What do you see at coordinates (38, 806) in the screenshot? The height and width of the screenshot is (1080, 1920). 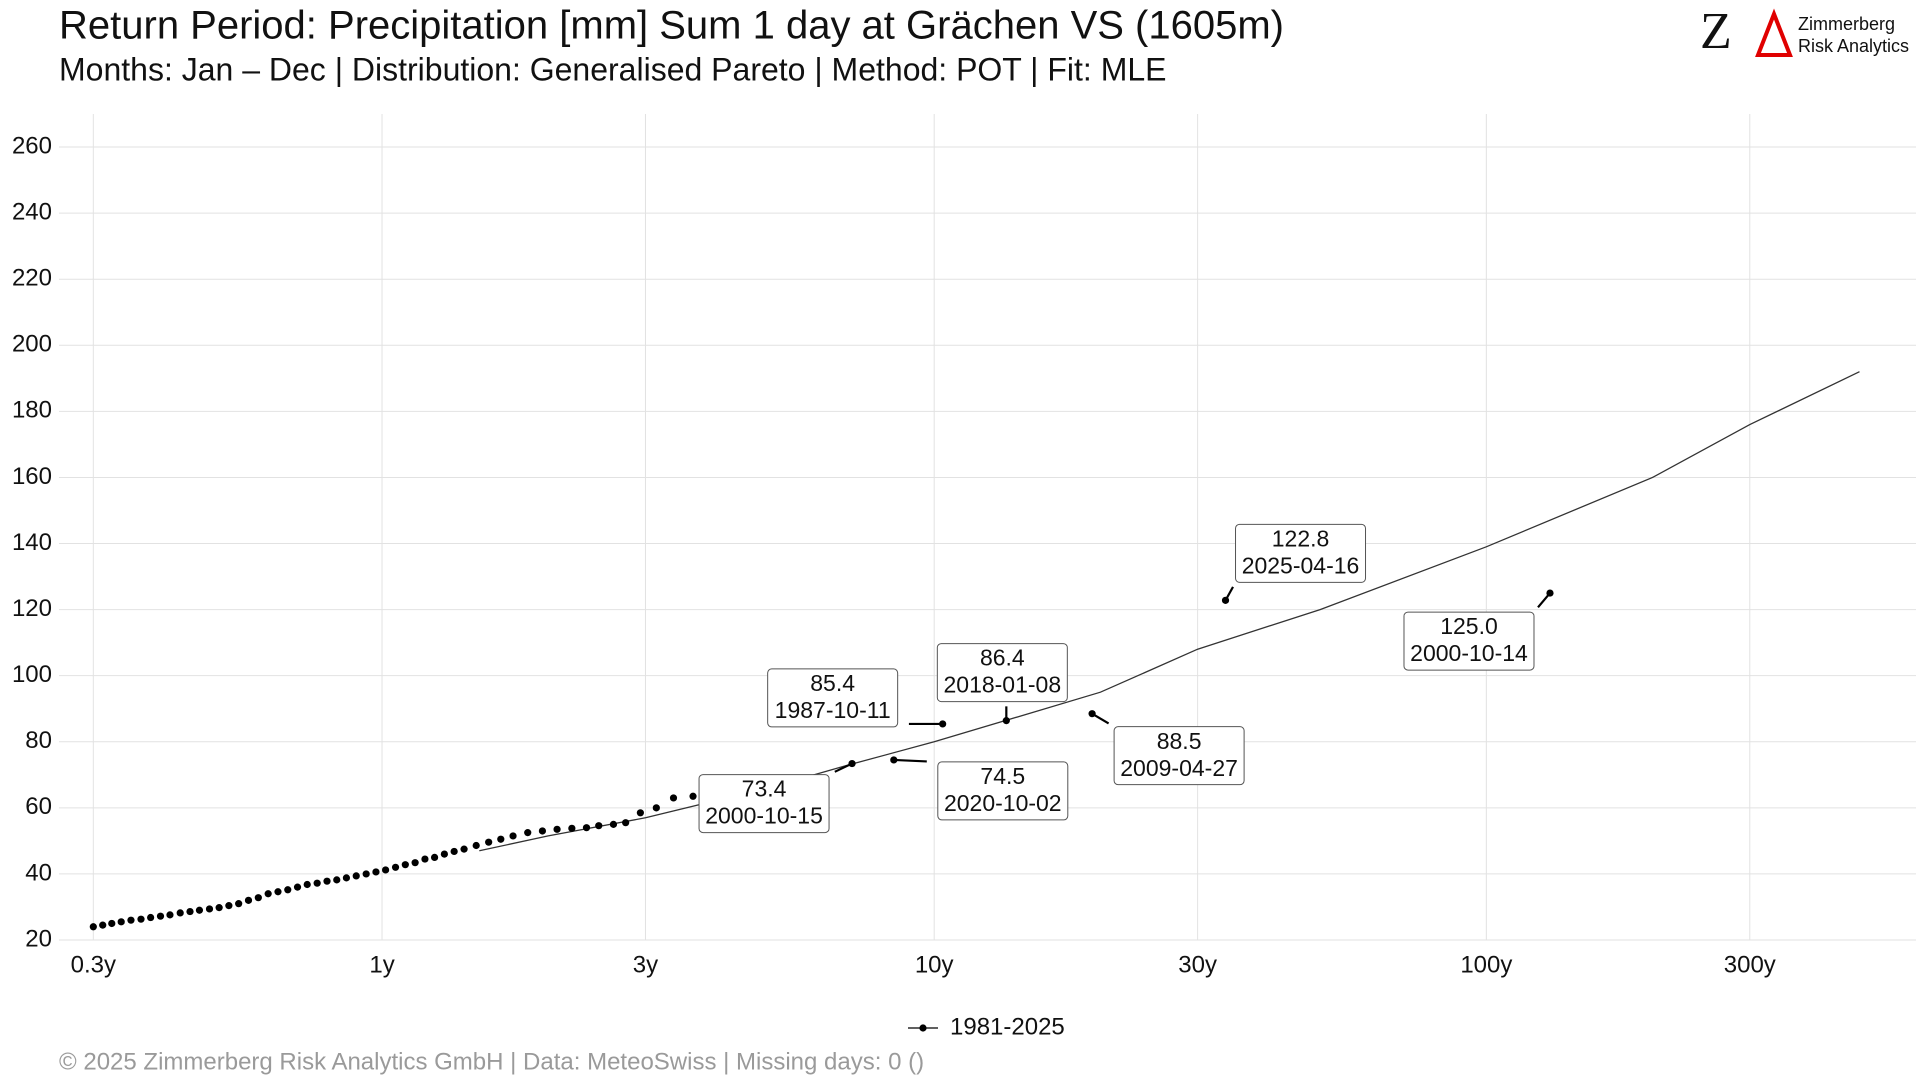 I see `y-tick-label: 60` at bounding box center [38, 806].